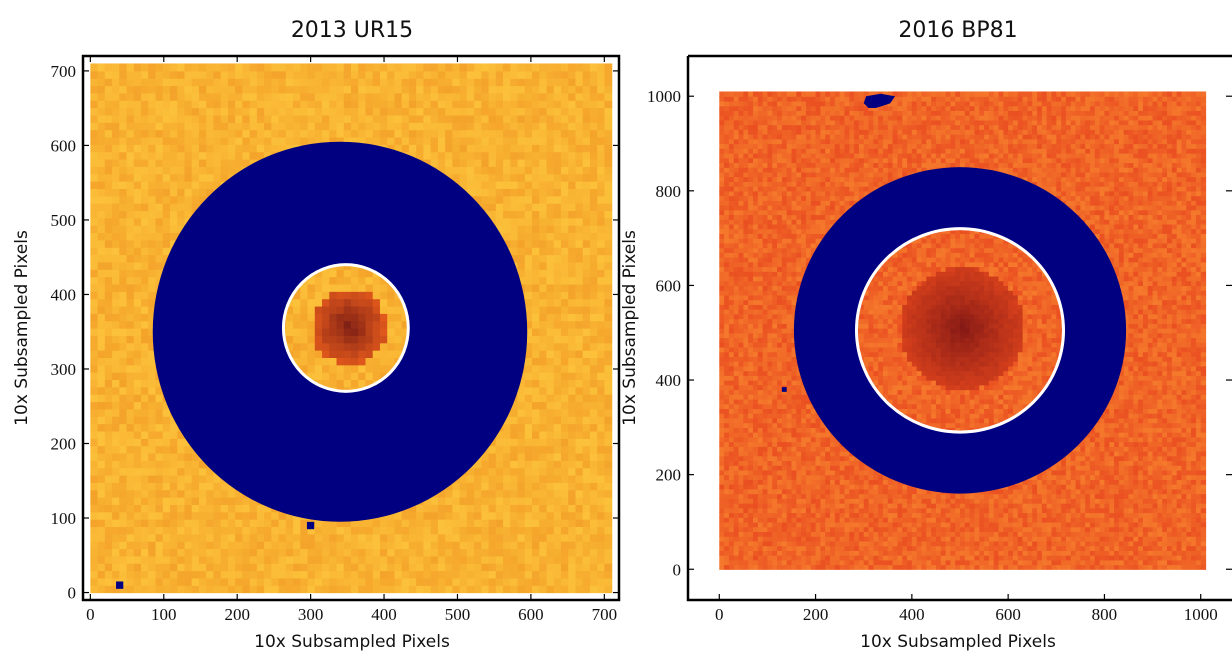 The image size is (1232, 656). I want to click on x-tick-label: 500, so click(458, 614).